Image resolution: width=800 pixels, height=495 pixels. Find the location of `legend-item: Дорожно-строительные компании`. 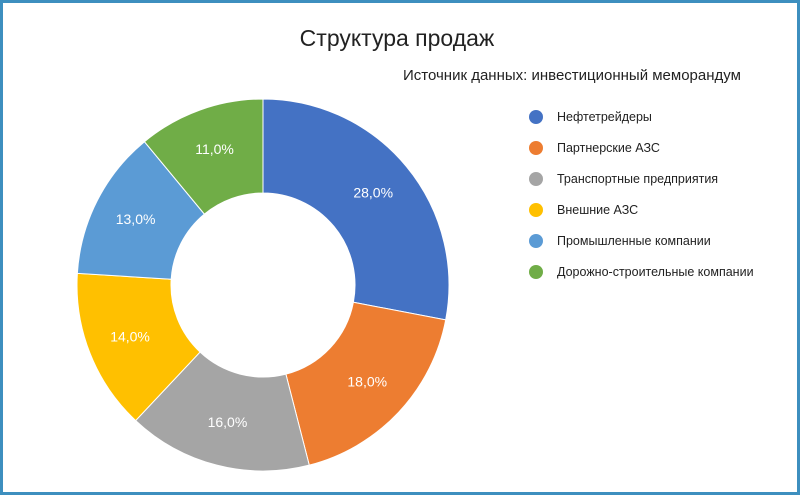

legend-item: Дорожно-строительные компании is located at coordinates (641, 271).